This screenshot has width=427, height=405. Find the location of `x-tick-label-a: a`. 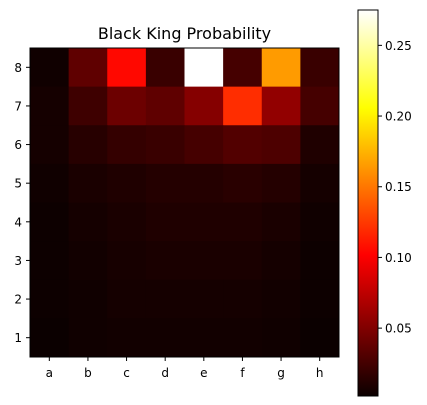

x-tick-label-a: a is located at coordinates (49, 373).